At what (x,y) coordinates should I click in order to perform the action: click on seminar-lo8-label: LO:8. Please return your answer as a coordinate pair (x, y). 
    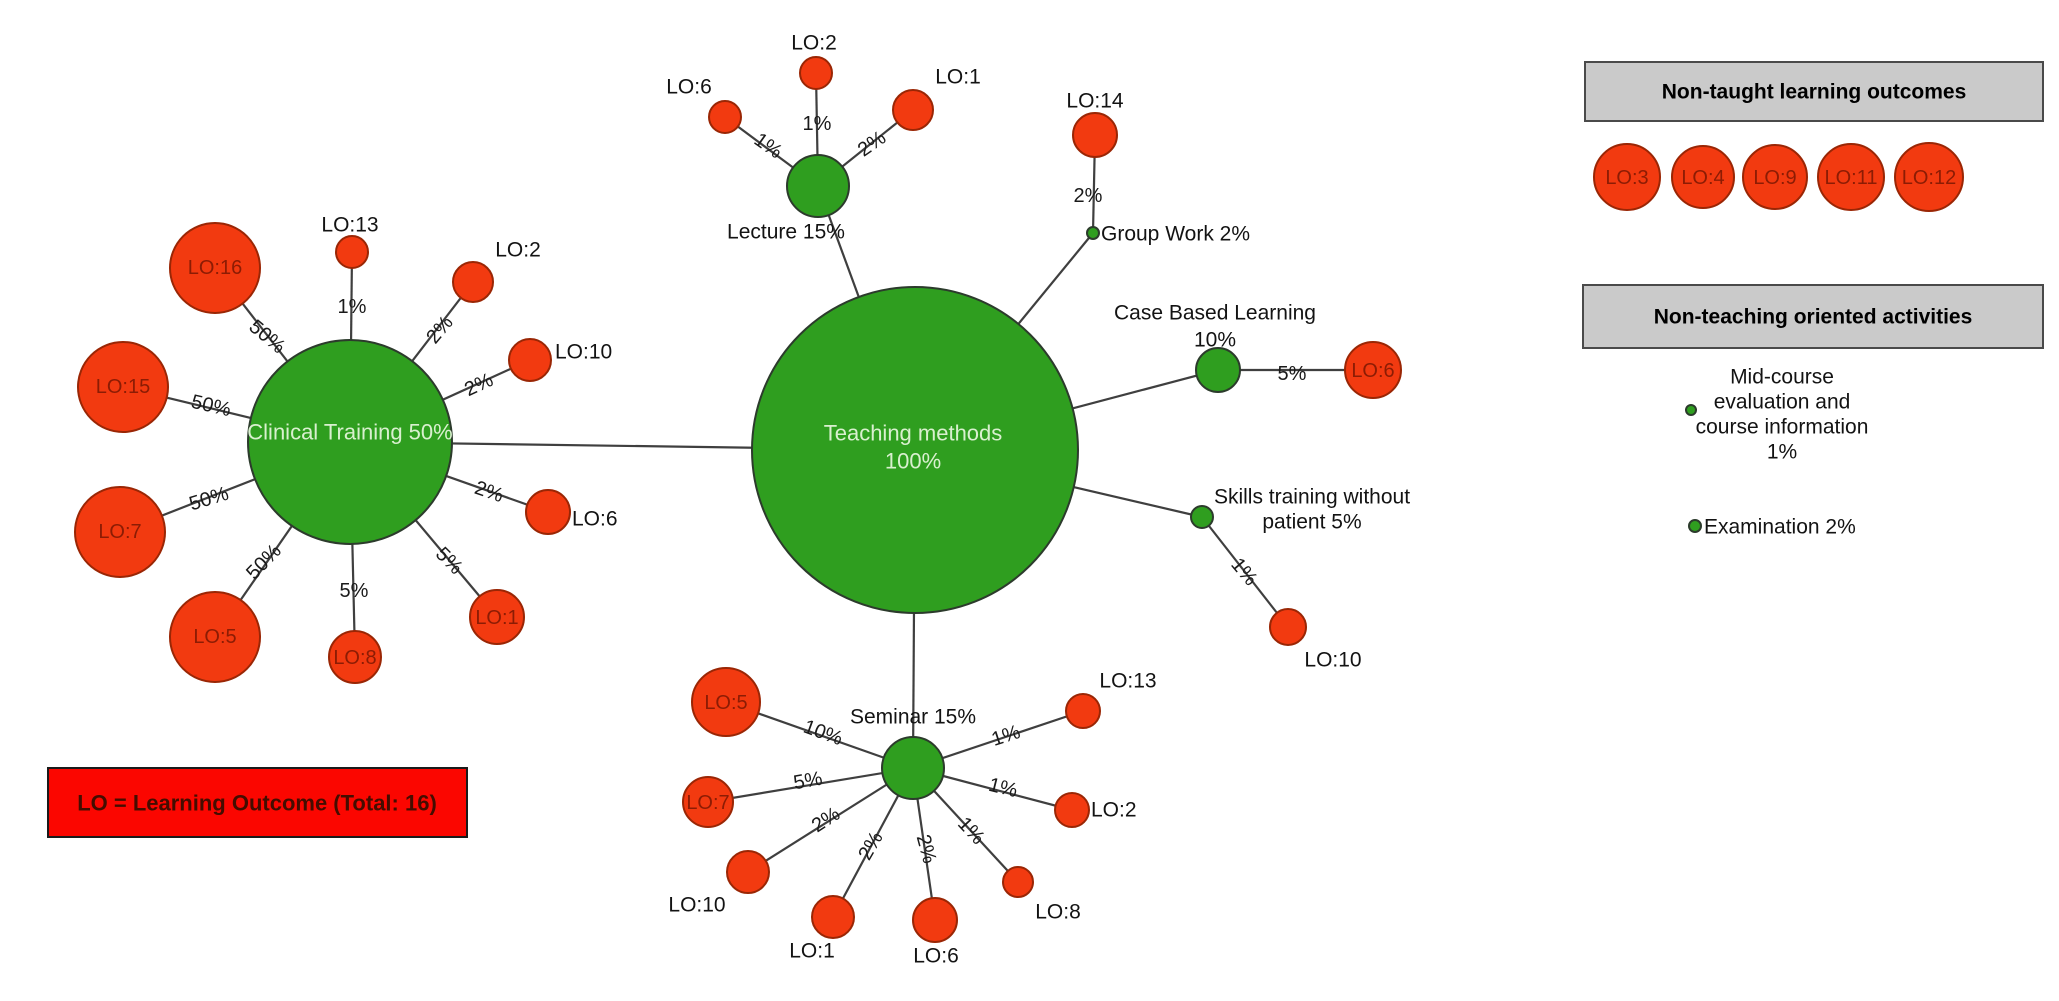
    Looking at the image, I should click on (1058, 912).